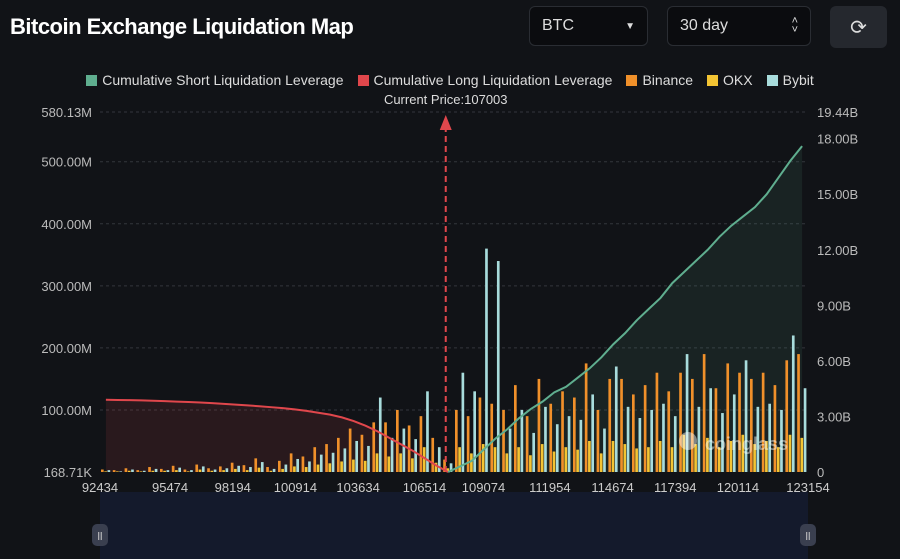 Image resolution: width=900 pixels, height=559 pixels. I want to click on y-right-tick-label: 18.00B, so click(837, 139).